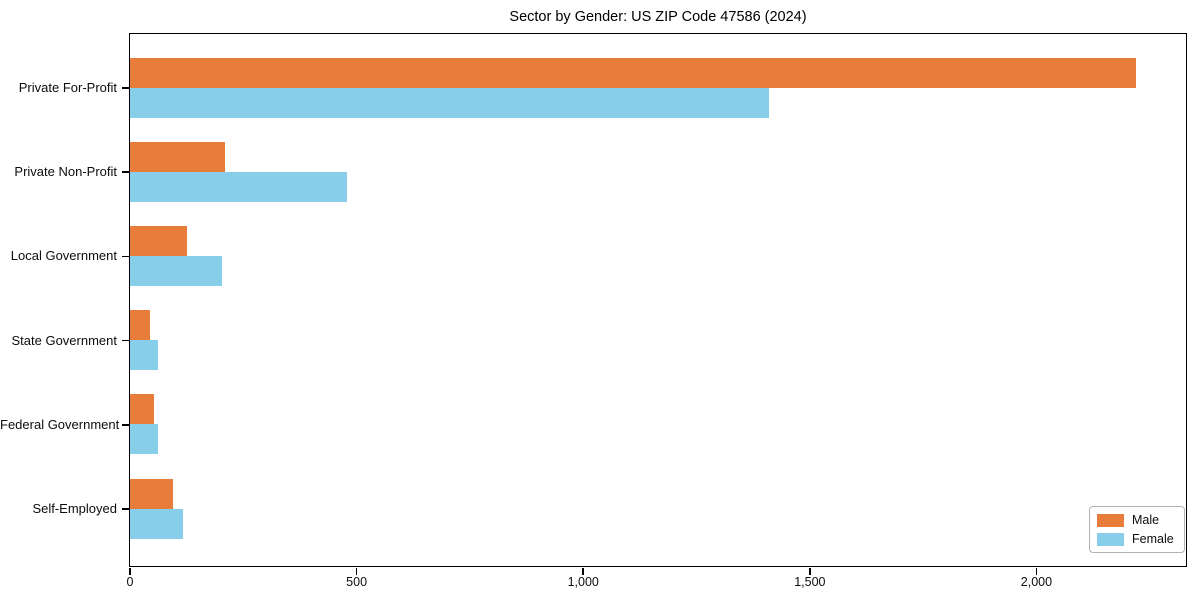 The height and width of the screenshot is (600, 1200). I want to click on x-tick-label: 0, so click(130, 582).